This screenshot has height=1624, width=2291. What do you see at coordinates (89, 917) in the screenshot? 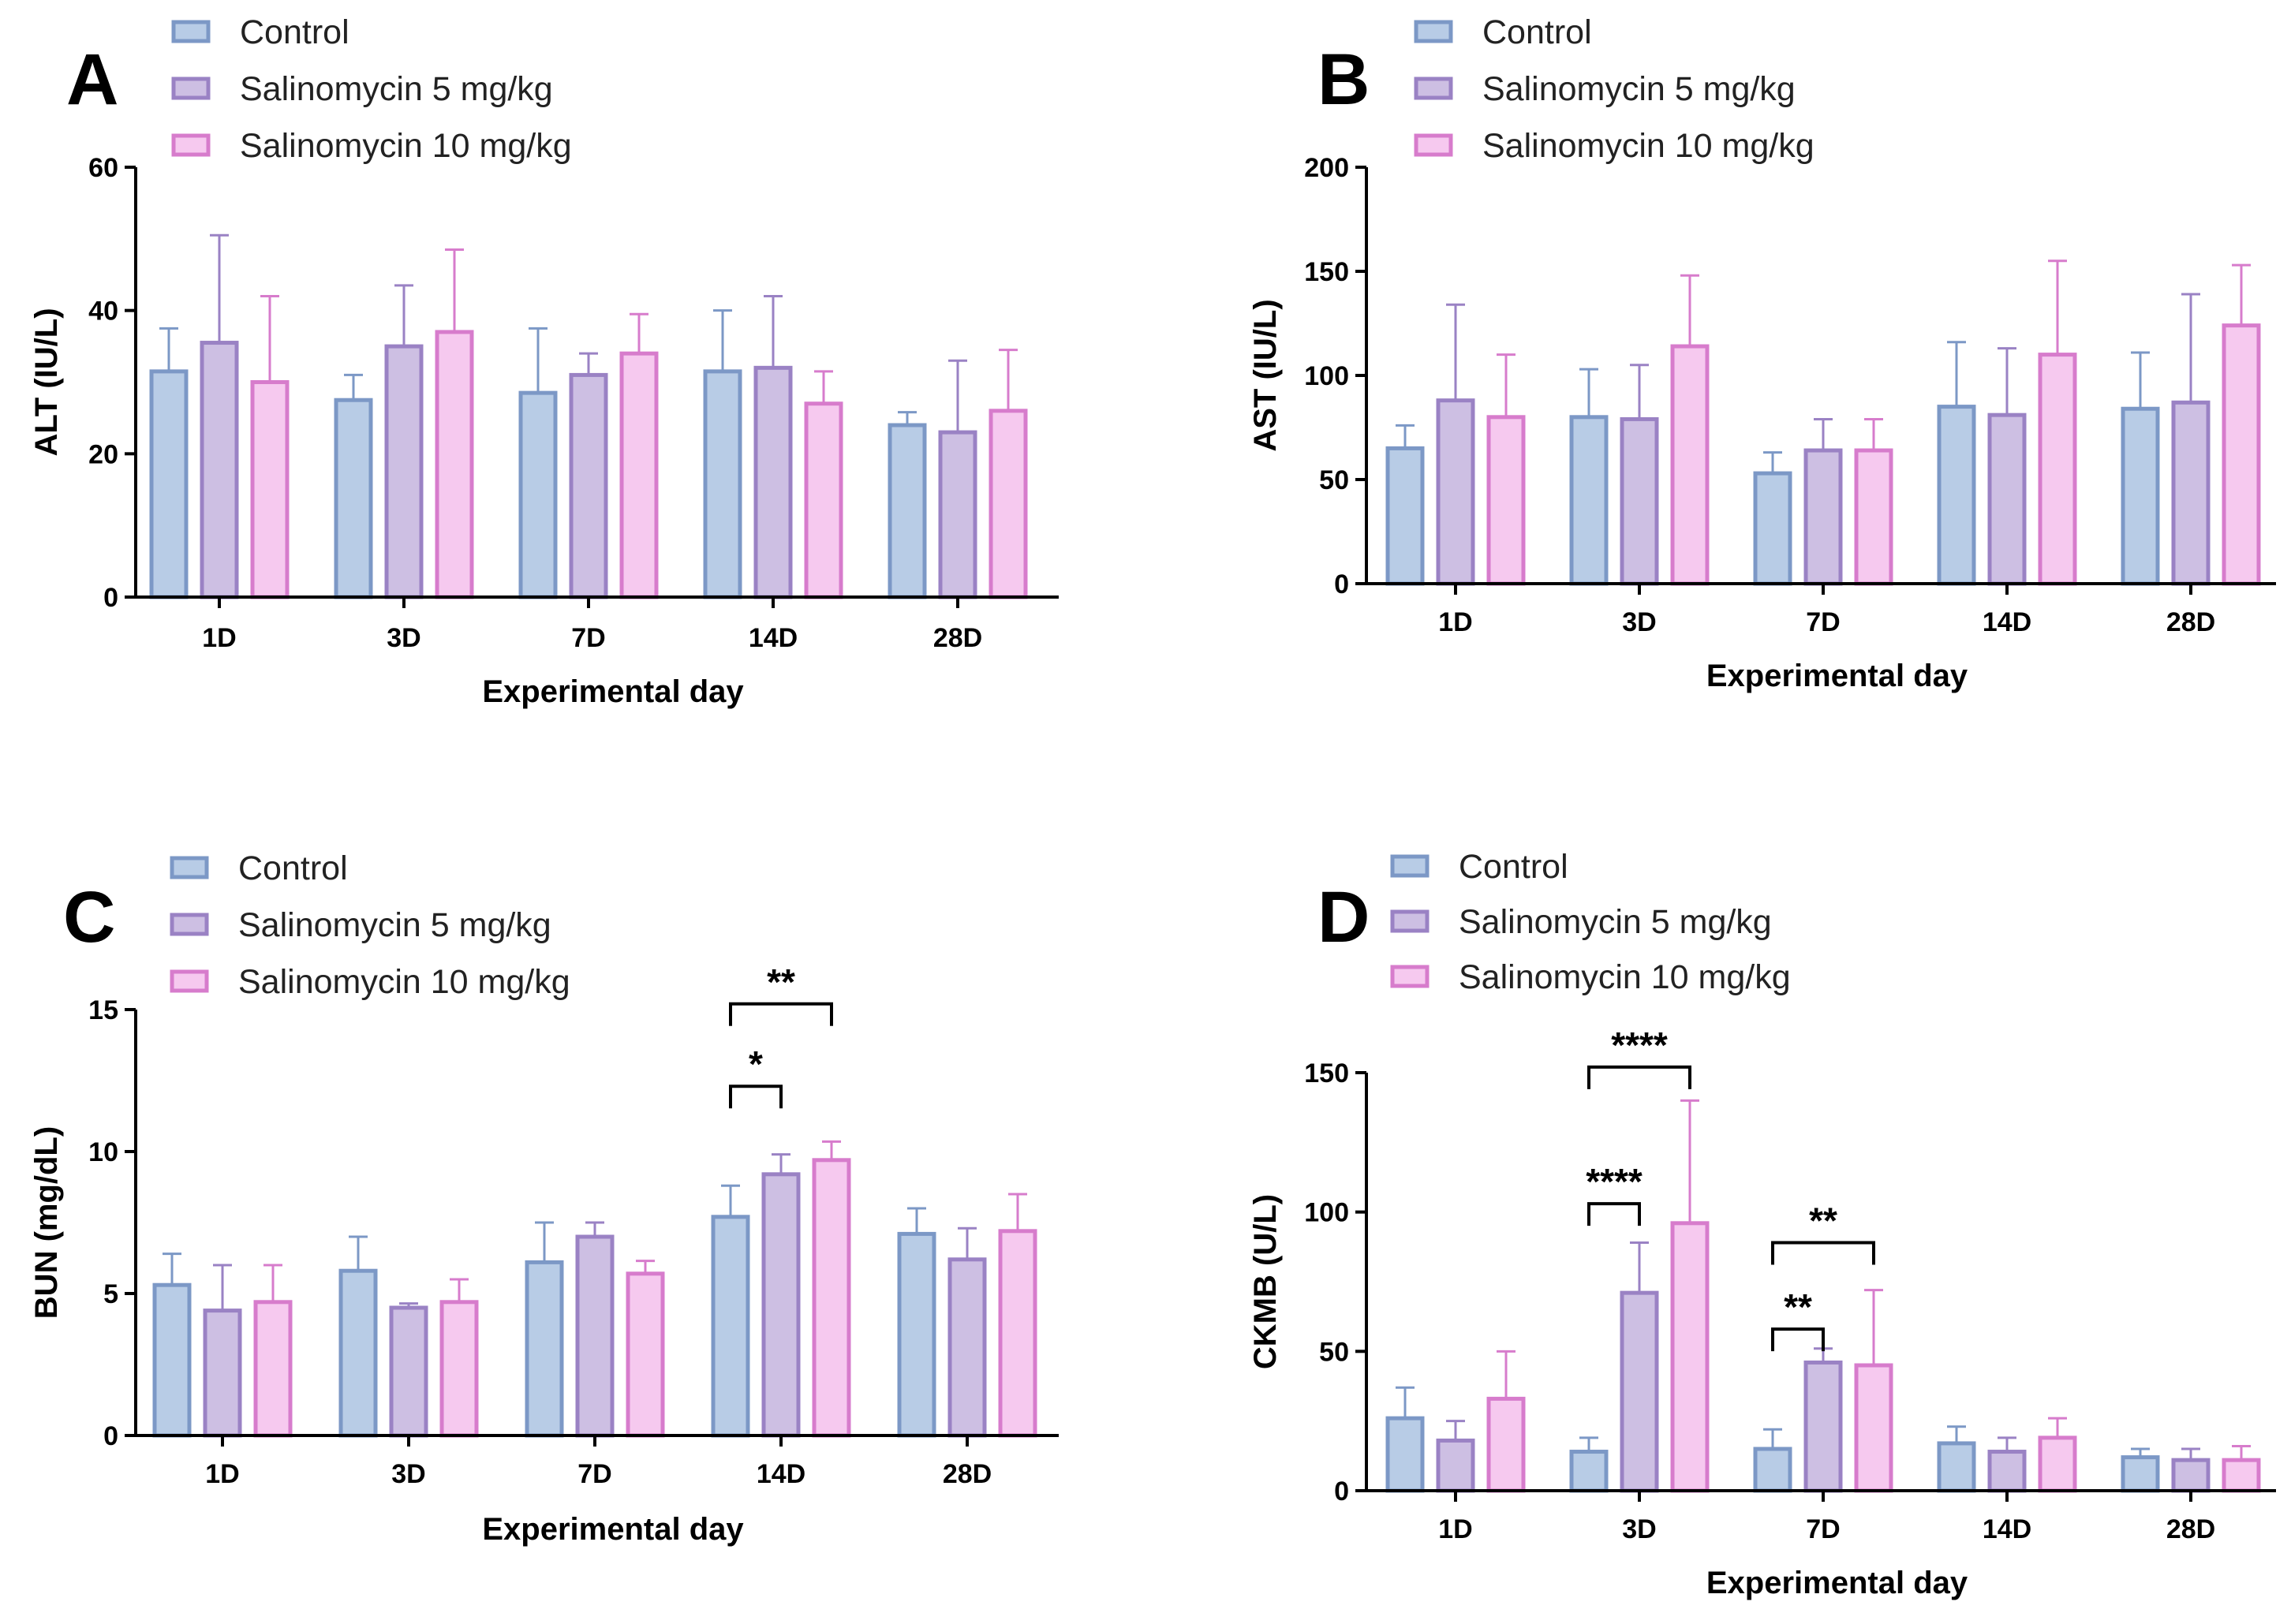
I see `panel-letter: C` at bounding box center [89, 917].